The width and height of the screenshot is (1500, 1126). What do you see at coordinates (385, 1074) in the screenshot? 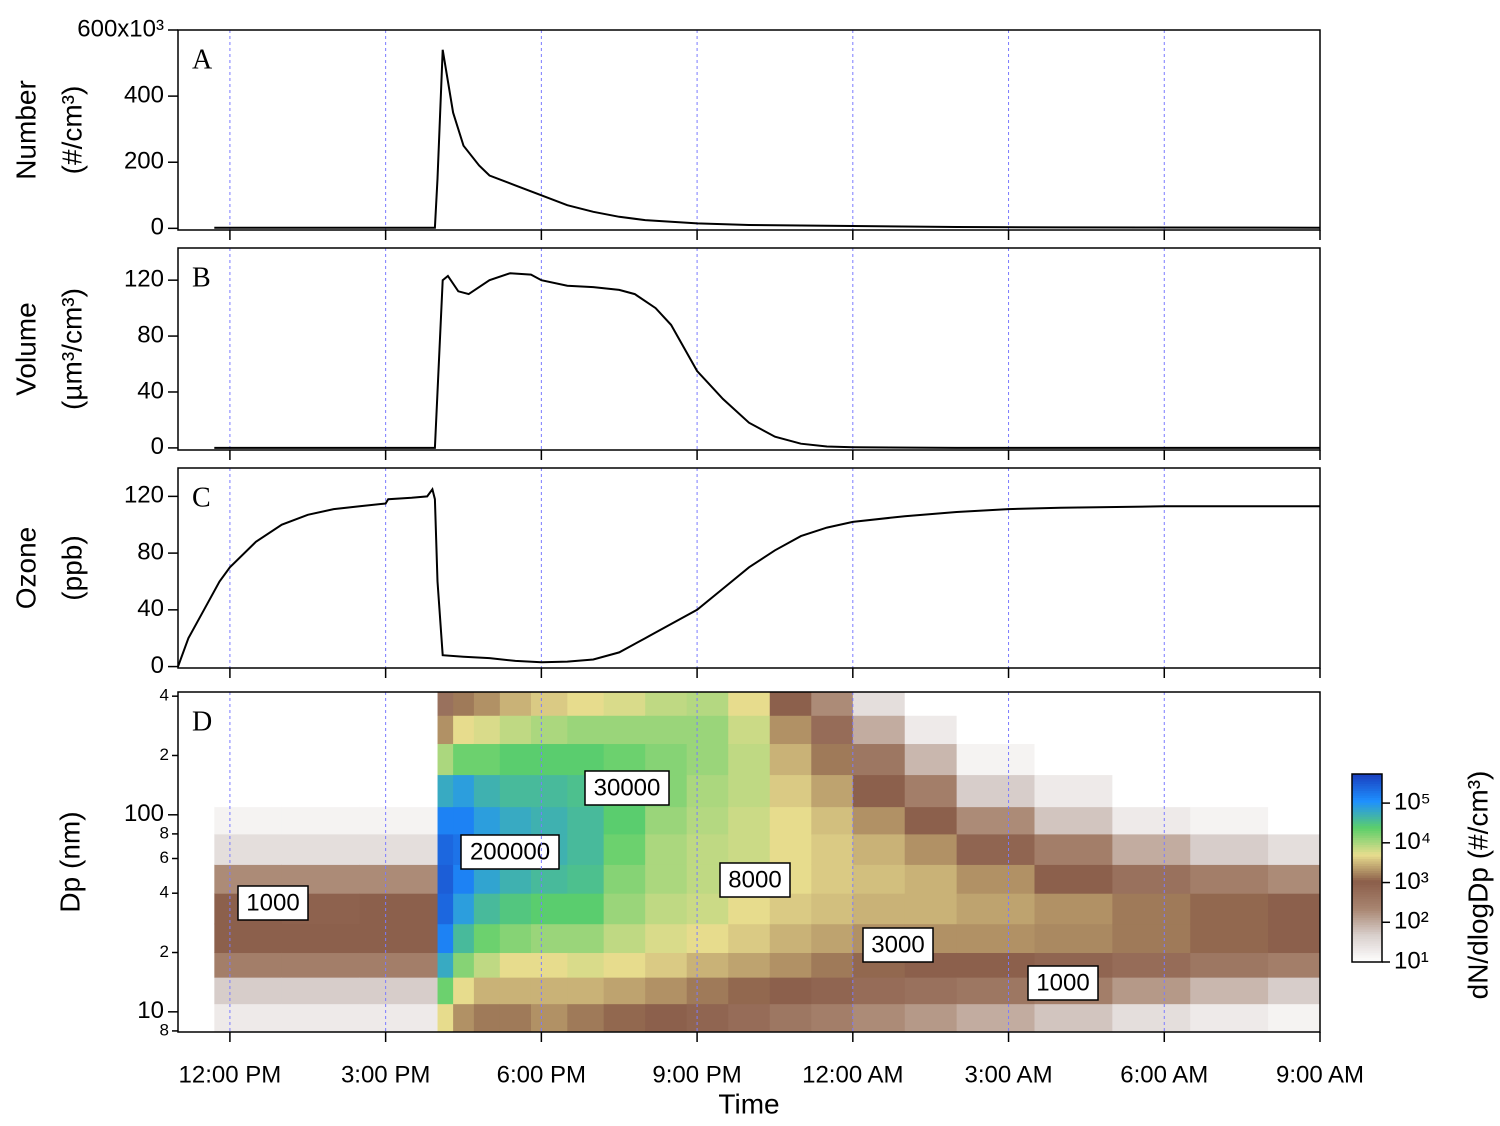
I see `x-tick-label: 3:00 PM` at bounding box center [385, 1074].